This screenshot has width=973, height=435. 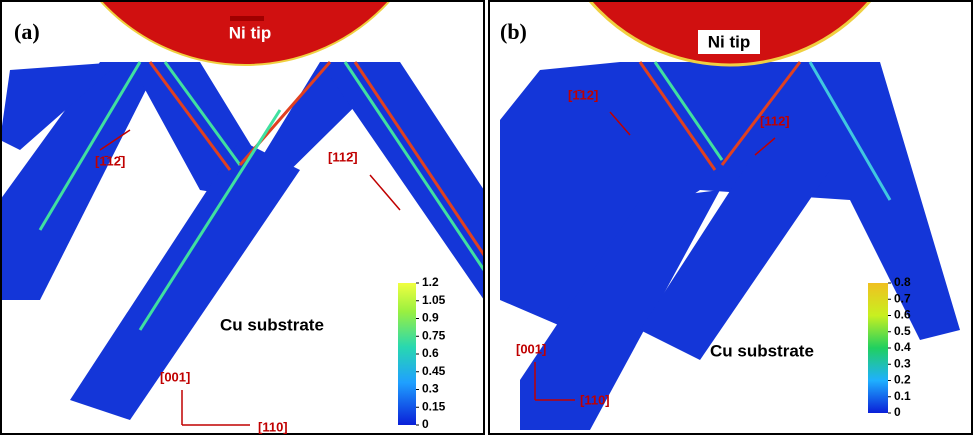 What do you see at coordinates (430, 282) in the screenshot?
I see `colorbar-label: 1.2` at bounding box center [430, 282].